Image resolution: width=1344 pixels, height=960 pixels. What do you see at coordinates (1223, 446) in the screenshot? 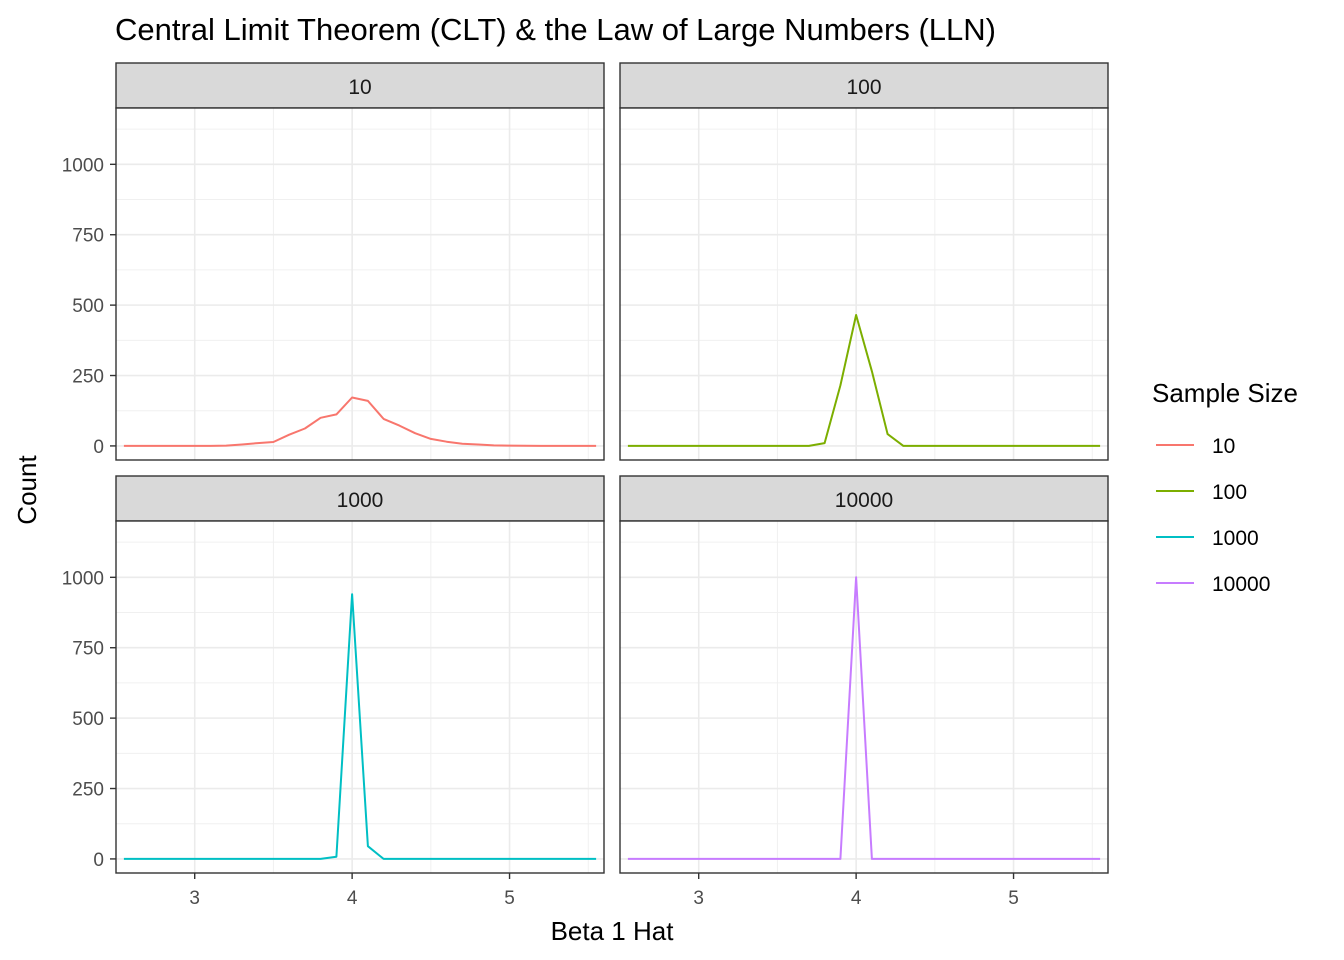
I see `legend-label: 10` at bounding box center [1223, 446].